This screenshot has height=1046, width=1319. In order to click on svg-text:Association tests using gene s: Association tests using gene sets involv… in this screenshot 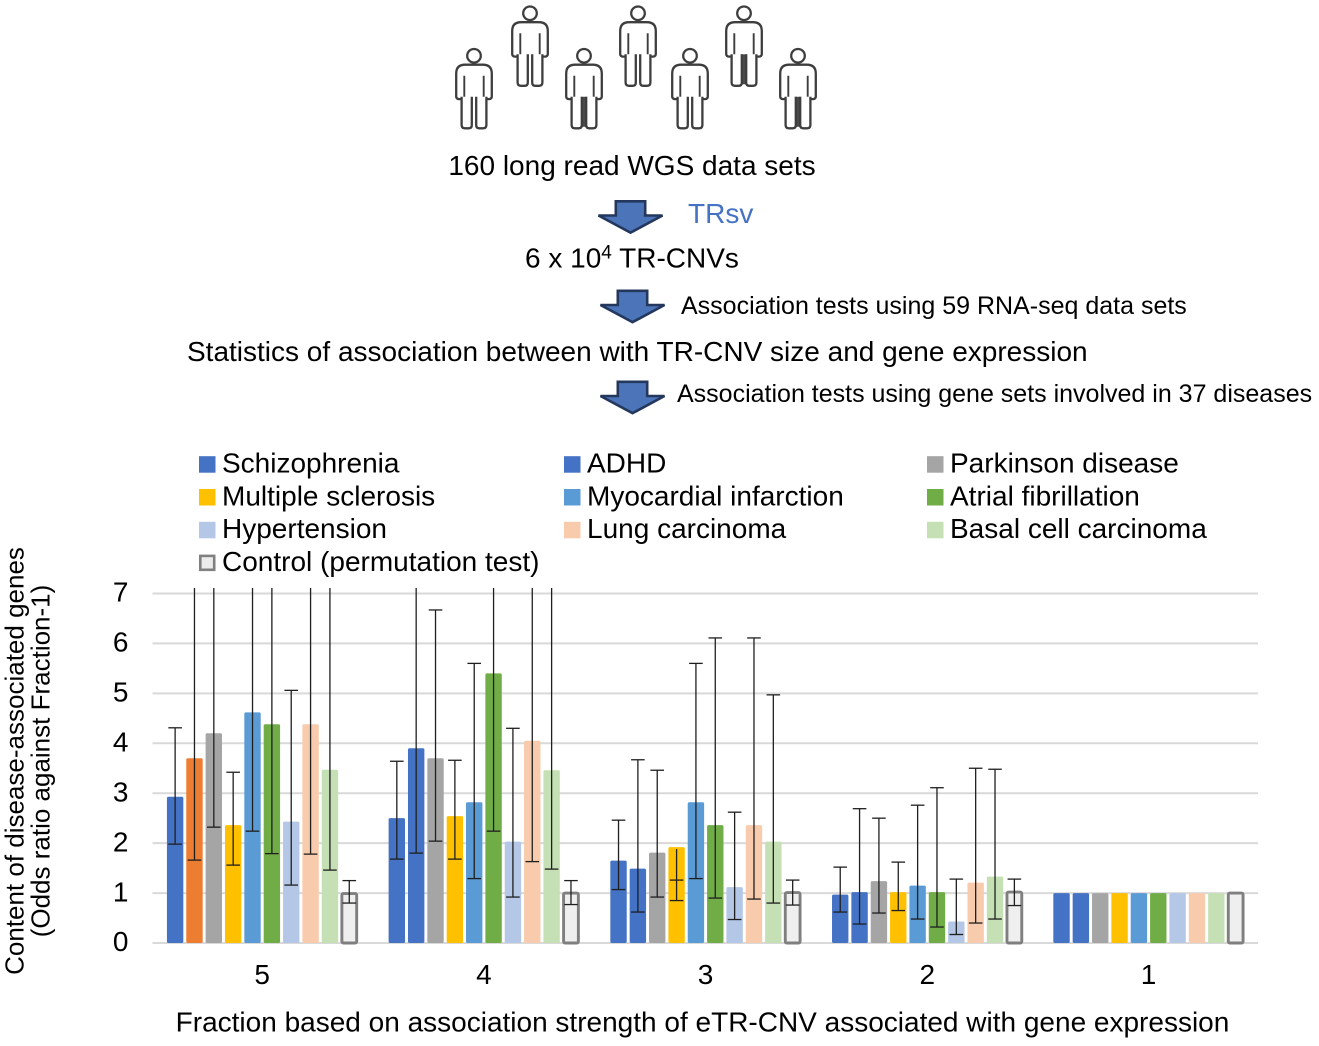, I will do `click(994, 394)`.